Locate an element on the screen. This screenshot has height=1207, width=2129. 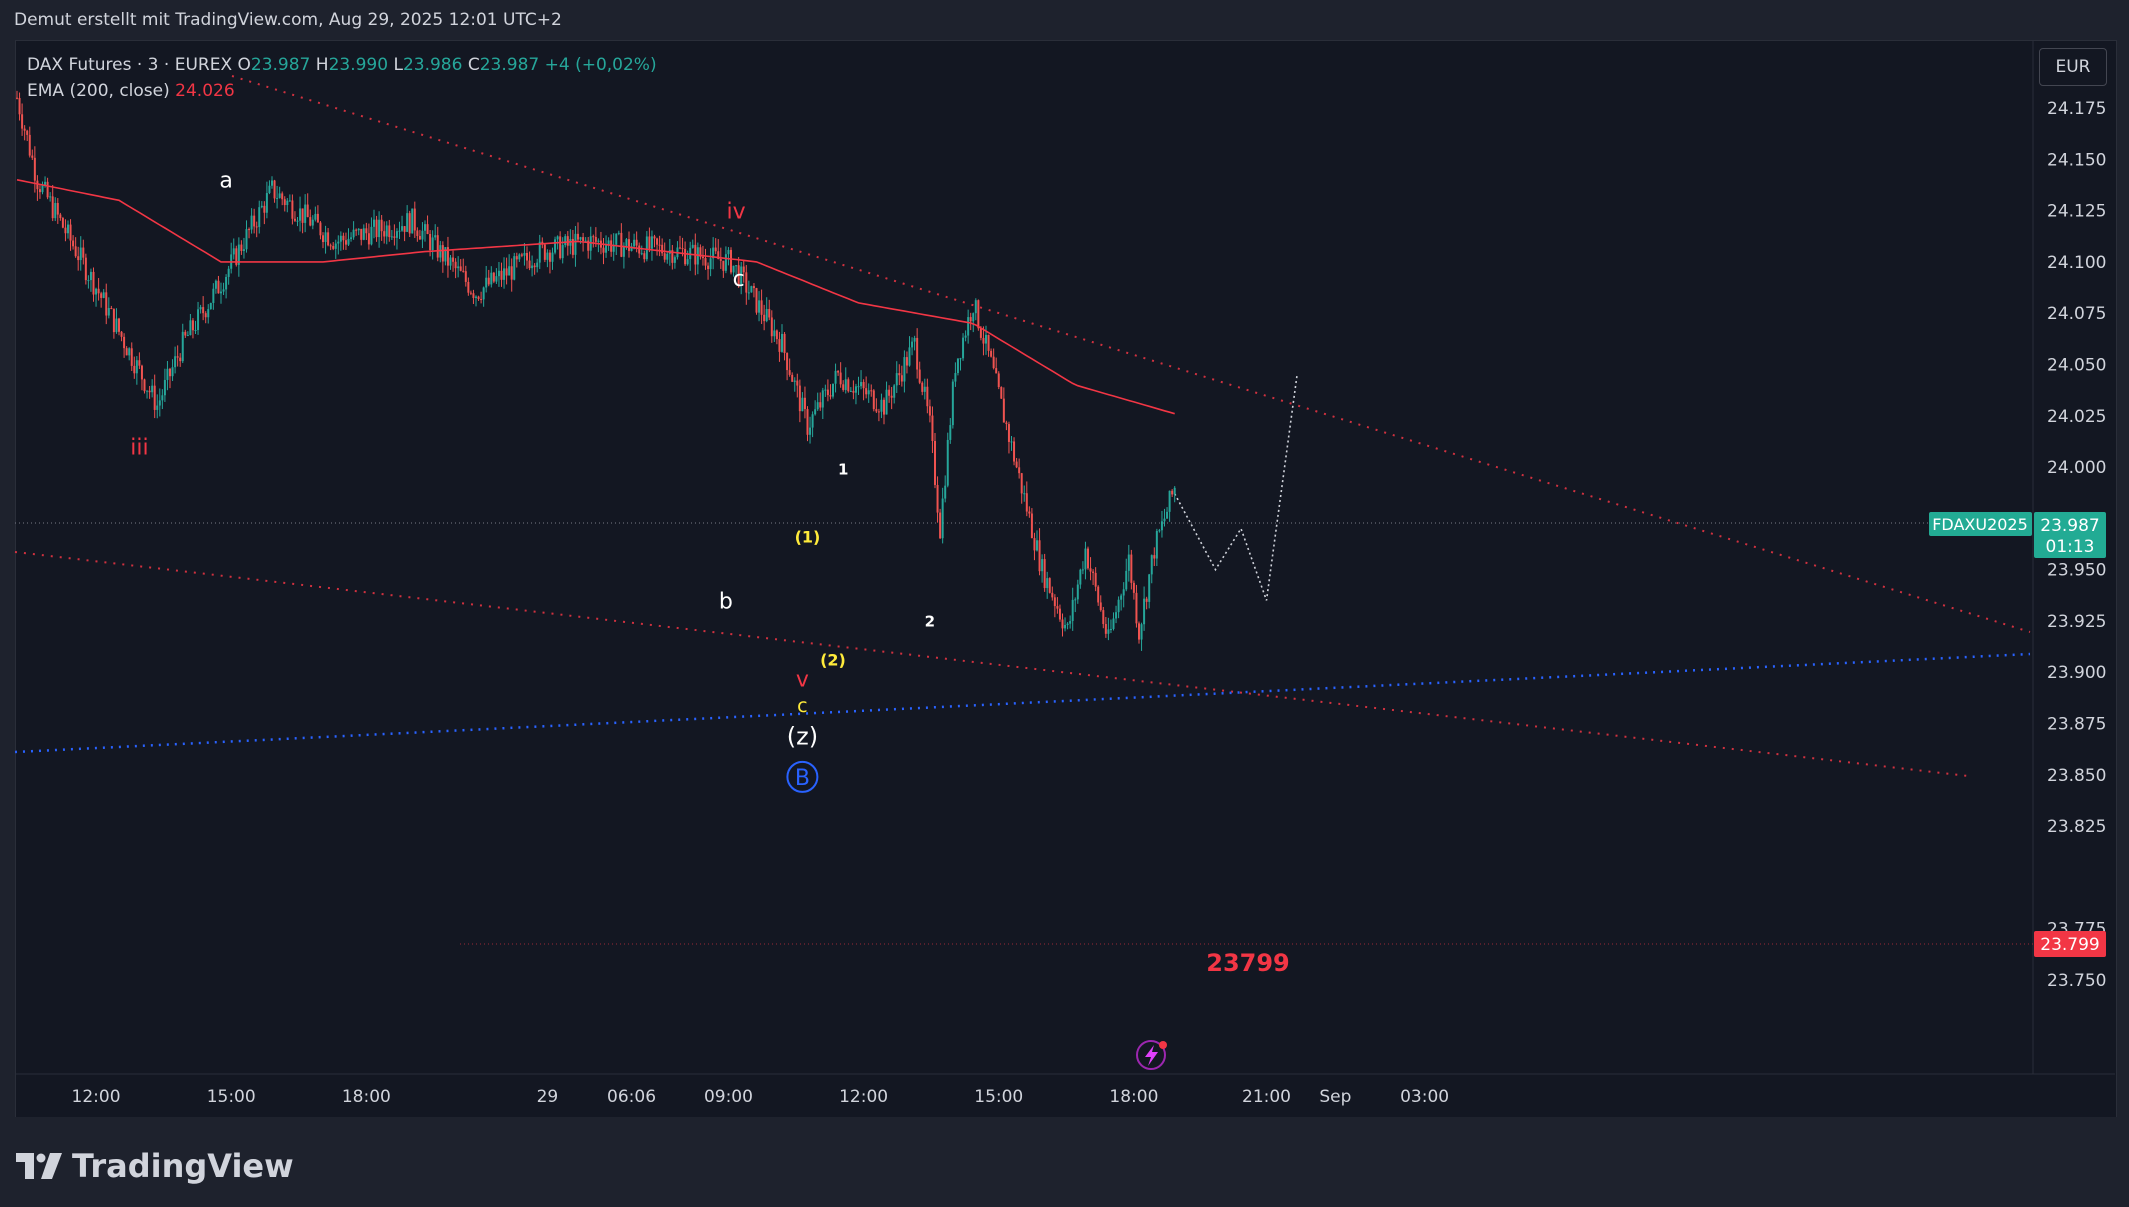
wave-label: B is located at coordinates (802, 778).